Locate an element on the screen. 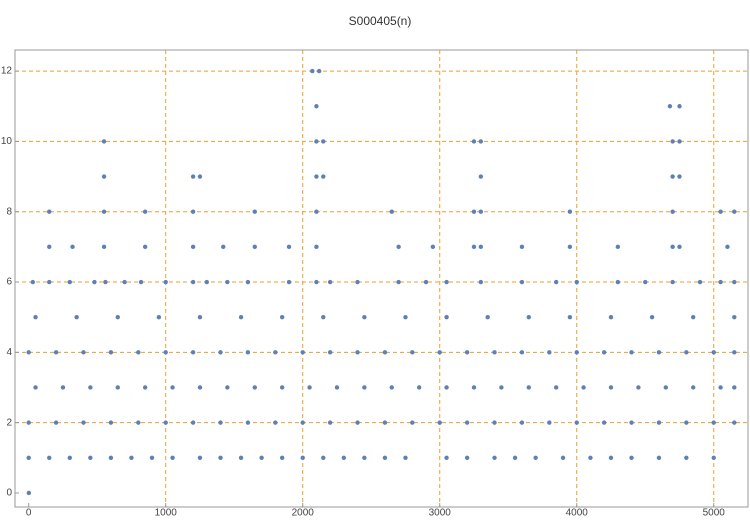  y-tick-label: 2 is located at coordinates (9, 422).